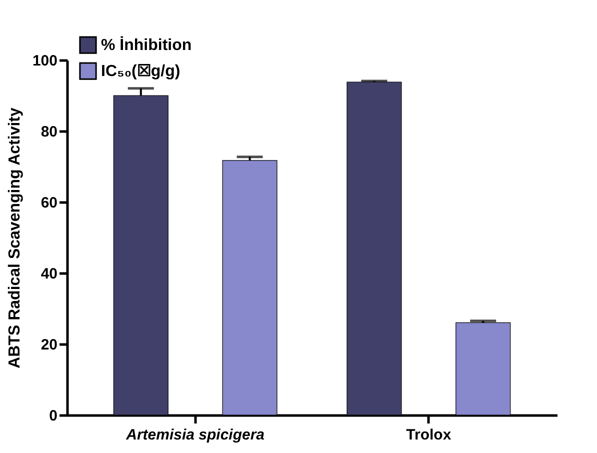  I want to click on y-tick-label: 20, so click(49, 345).